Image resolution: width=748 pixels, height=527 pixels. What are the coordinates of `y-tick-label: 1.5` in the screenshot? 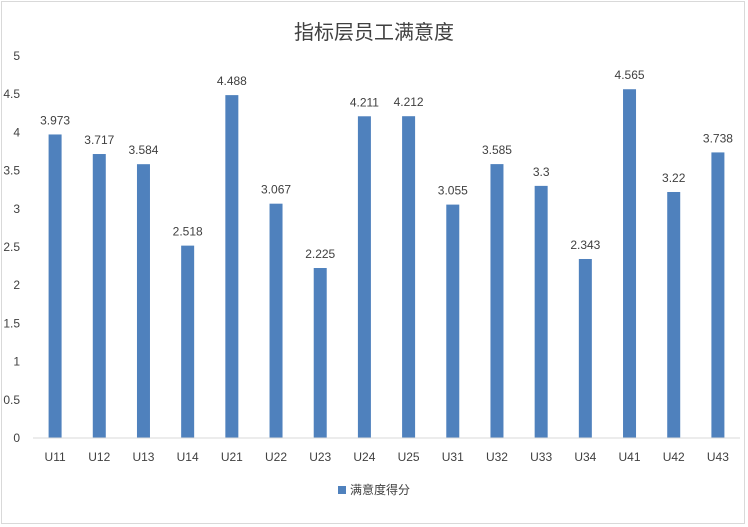 It's located at (11, 323).